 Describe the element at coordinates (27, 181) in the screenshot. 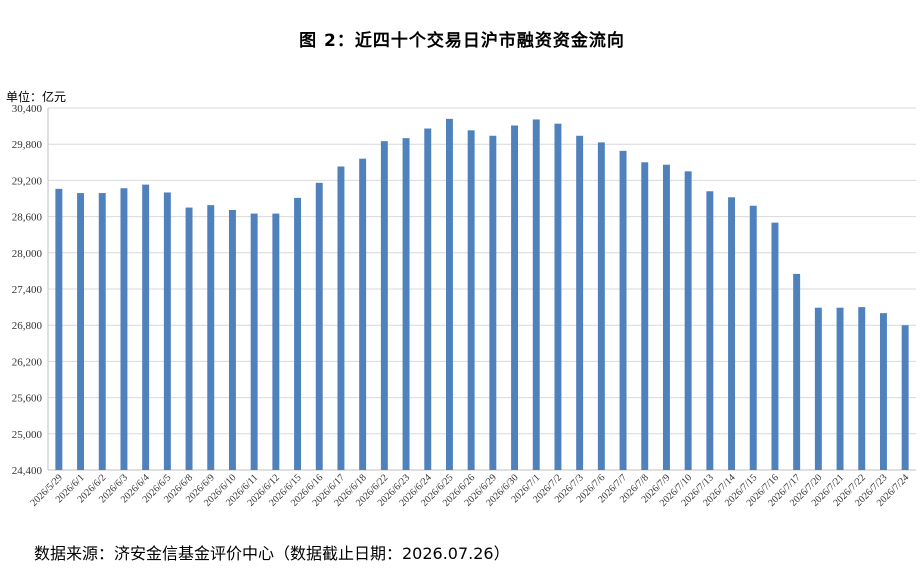

I see `y-tick-label: 29,200` at that location.